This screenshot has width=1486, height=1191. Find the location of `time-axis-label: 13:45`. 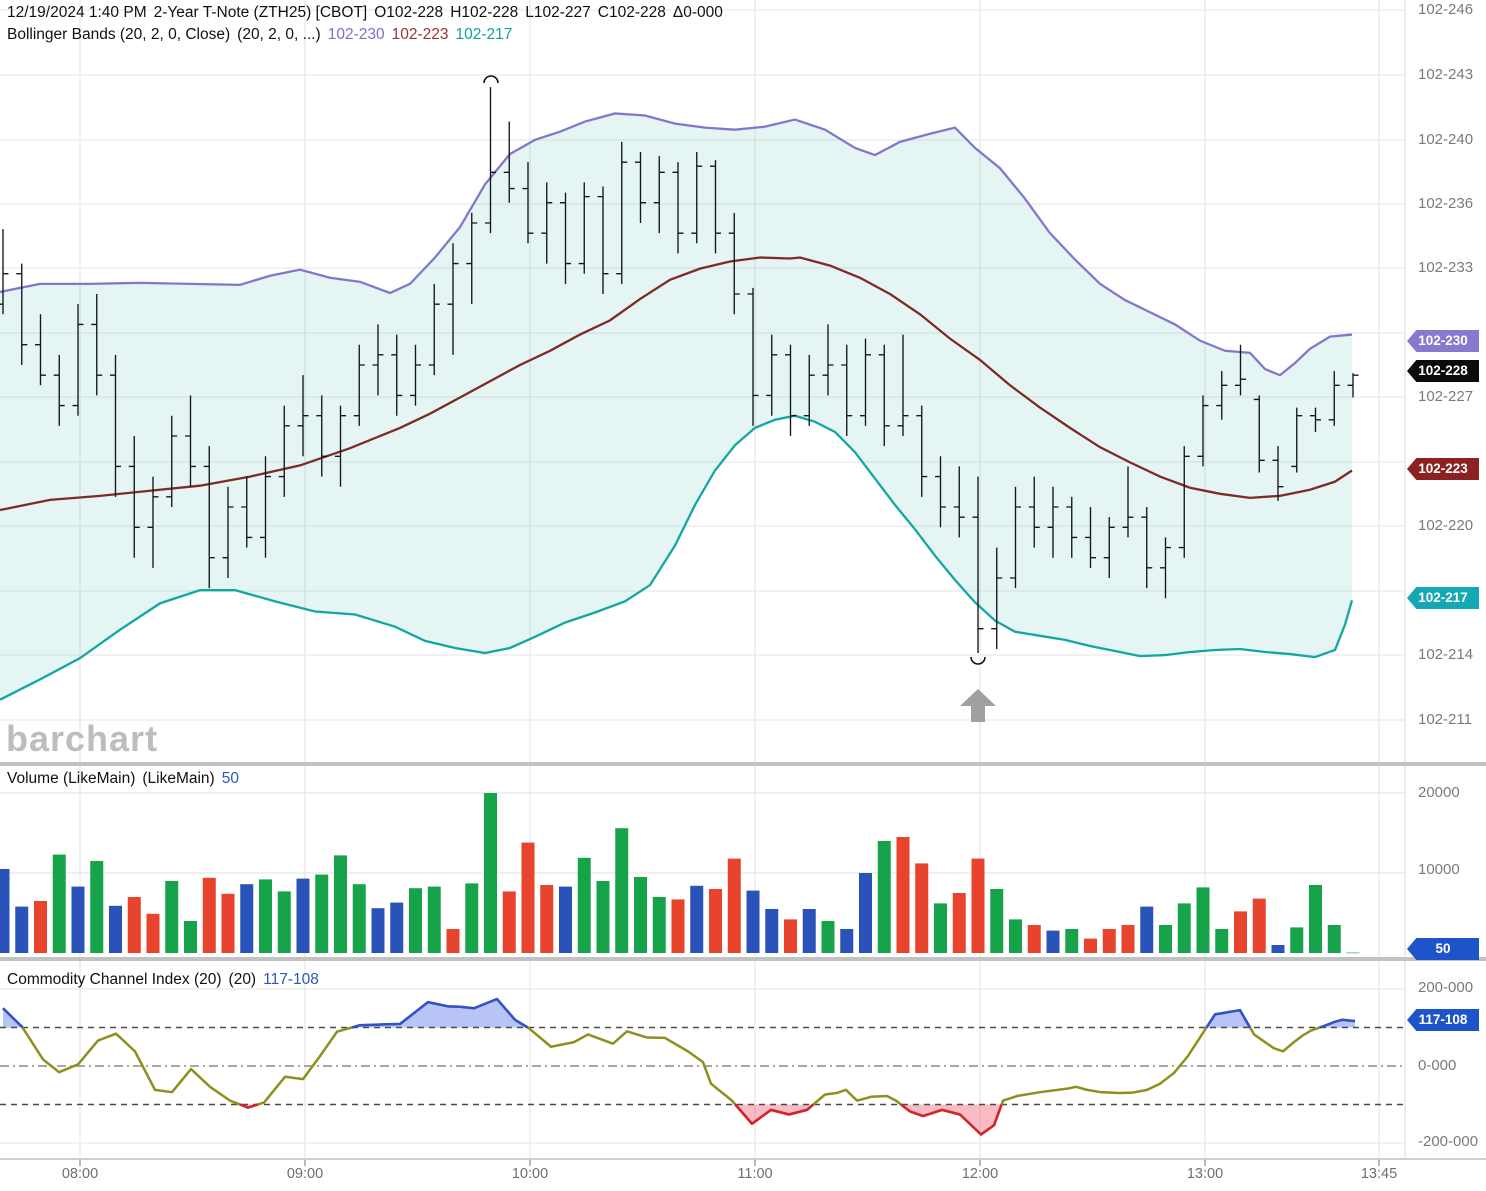

time-axis-label: 13:45 is located at coordinates (1379, 1174).